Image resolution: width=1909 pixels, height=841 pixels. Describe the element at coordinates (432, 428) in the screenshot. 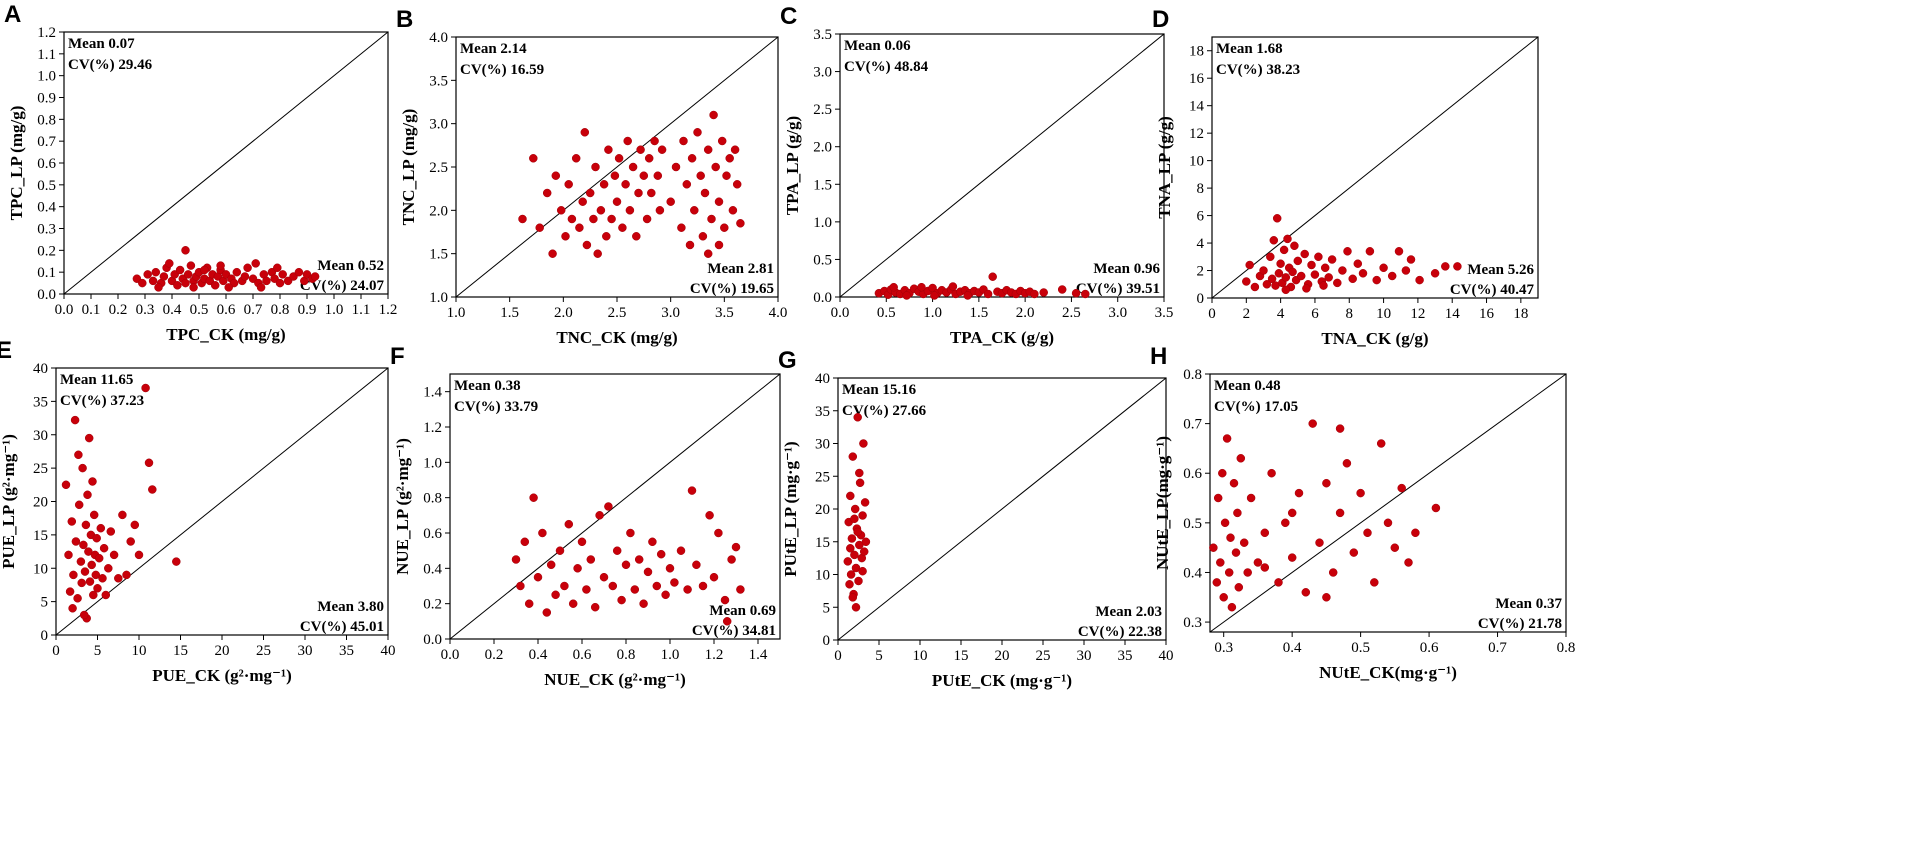

I see `y-tick-label: 1.2` at that location.